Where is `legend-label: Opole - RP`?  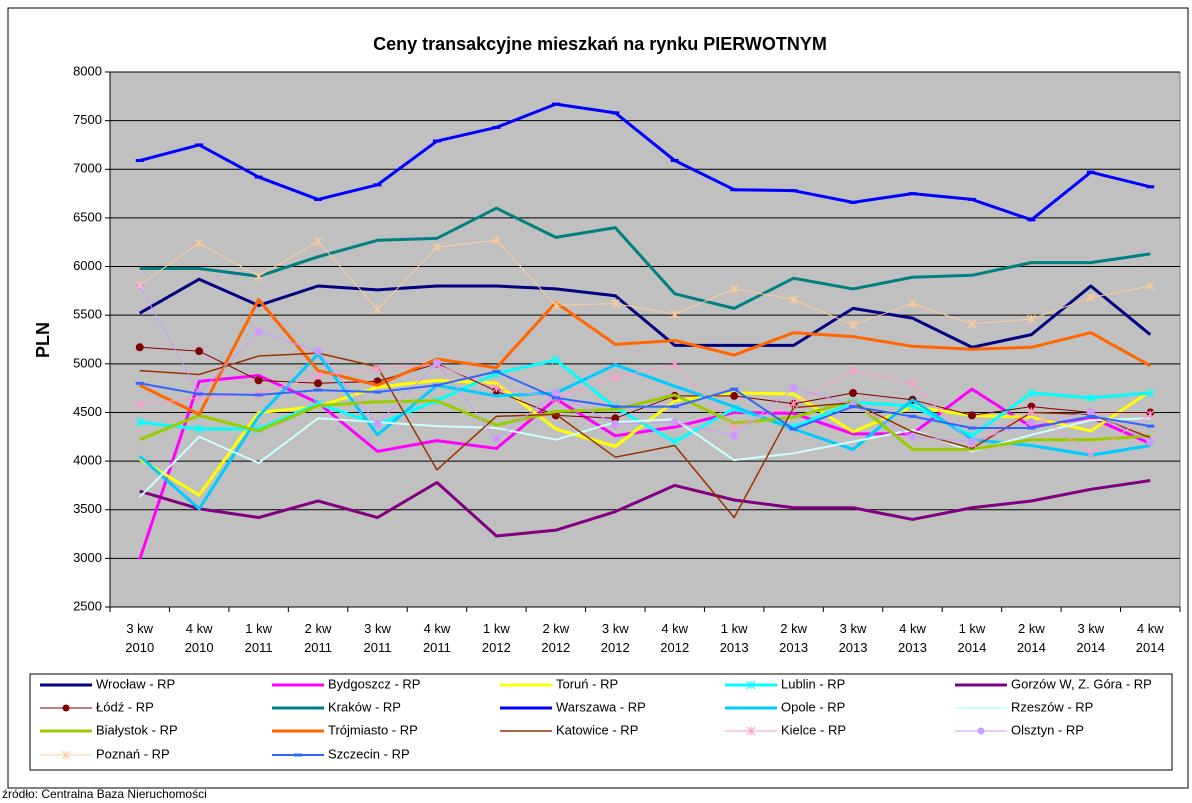 legend-label: Opole - RP is located at coordinates (813, 706).